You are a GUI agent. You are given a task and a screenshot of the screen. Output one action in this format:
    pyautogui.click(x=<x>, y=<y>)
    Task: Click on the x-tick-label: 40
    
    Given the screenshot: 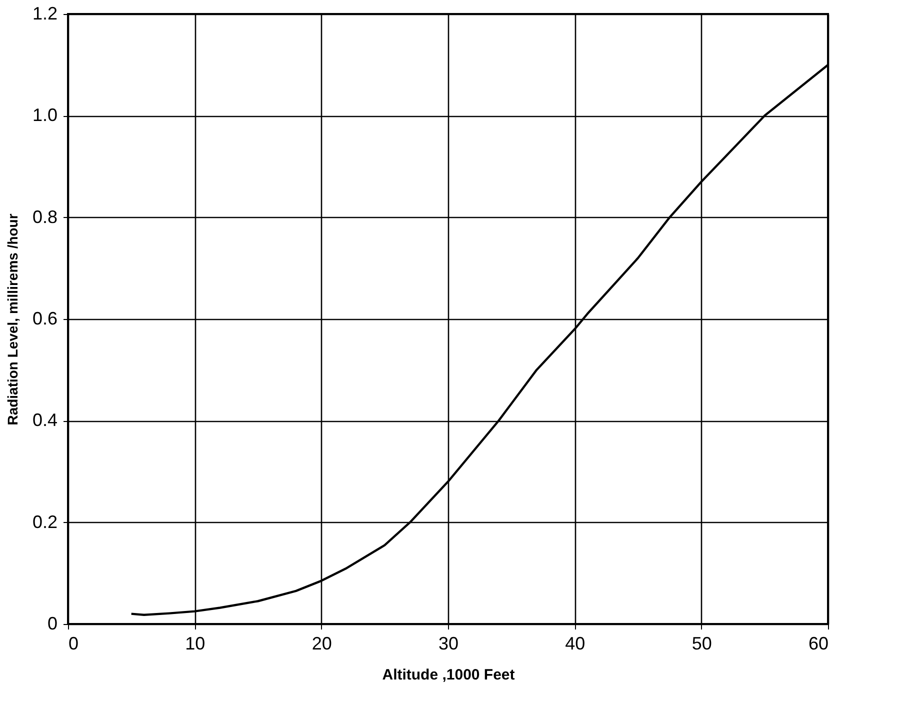 What is the action you would take?
    pyautogui.click(x=575, y=644)
    